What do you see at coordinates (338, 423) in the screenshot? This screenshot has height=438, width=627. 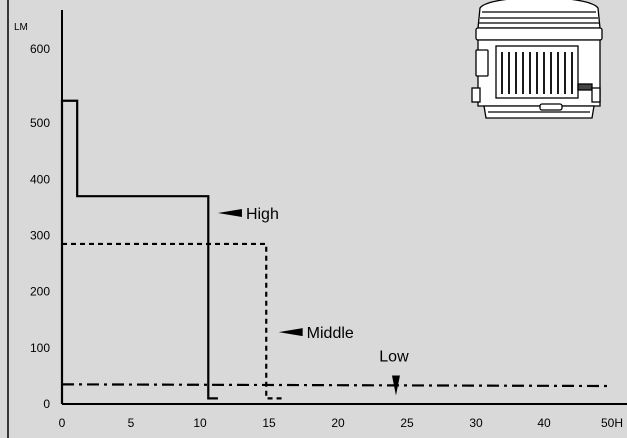 I see `x-tick-label: 20` at bounding box center [338, 423].